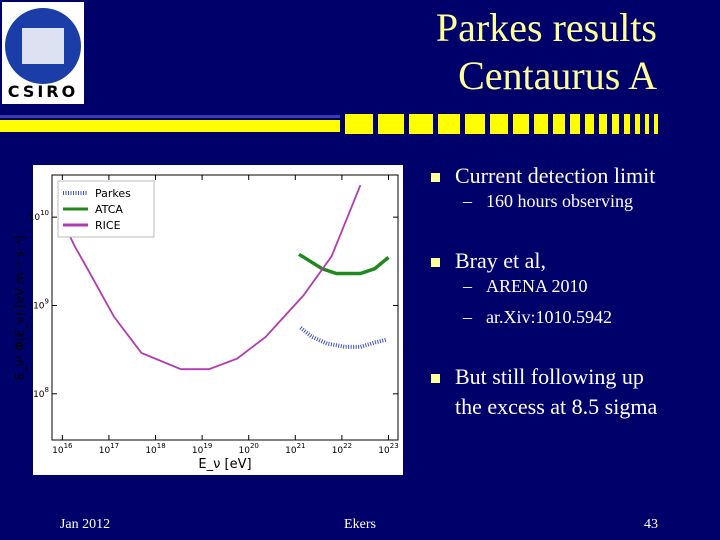 The width and height of the screenshot is (720, 540). What do you see at coordinates (295, 449) in the screenshot?
I see `x-tick-label: 1021` at bounding box center [295, 449].